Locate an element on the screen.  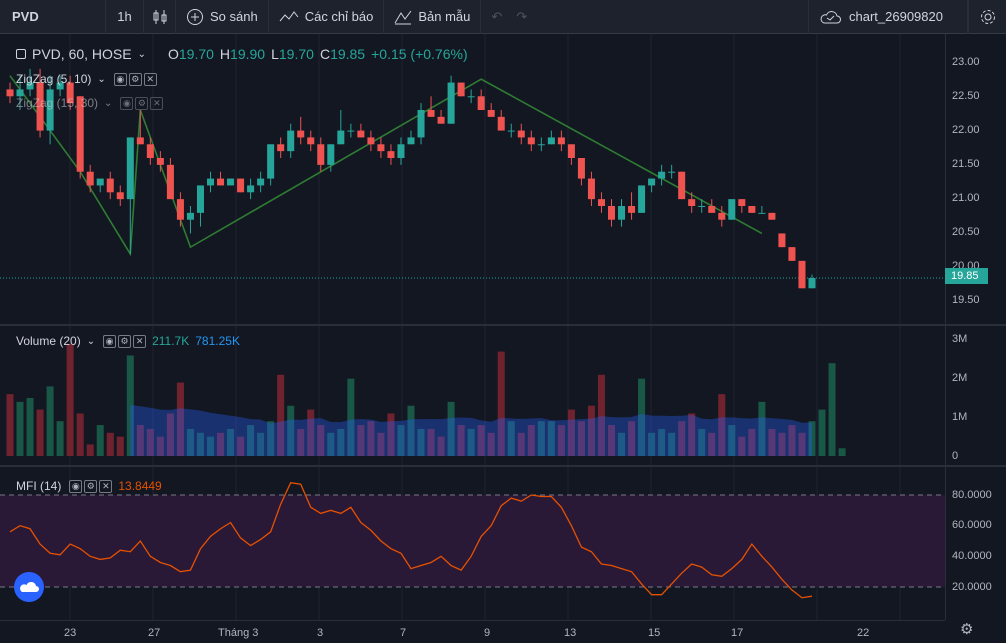
redo-icon: ↷ is located at coordinates (522, 16).